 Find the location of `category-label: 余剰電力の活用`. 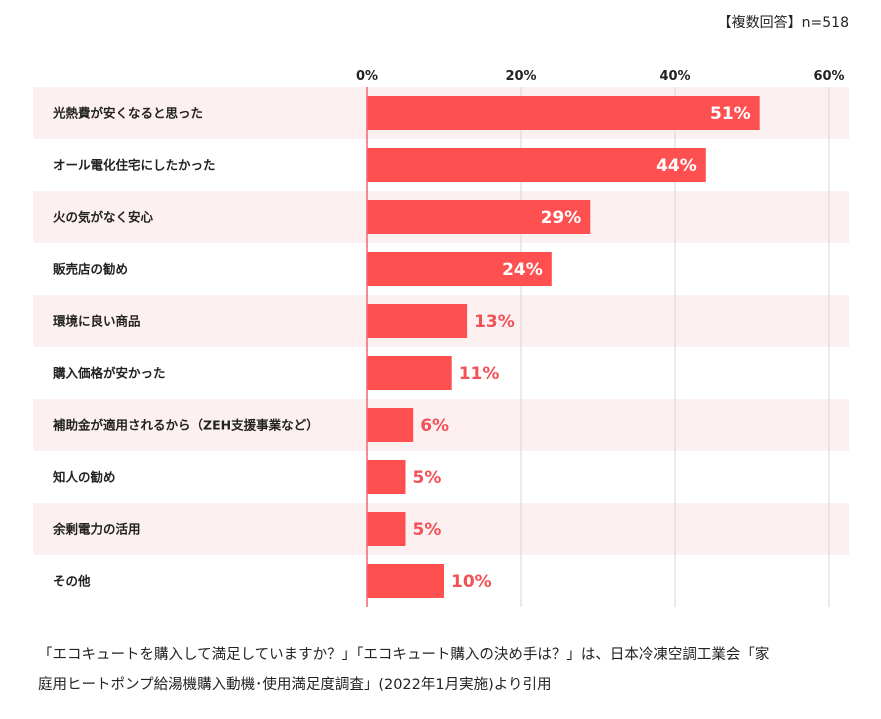

category-label: 余剰電力の活用 is located at coordinates (96, 529).